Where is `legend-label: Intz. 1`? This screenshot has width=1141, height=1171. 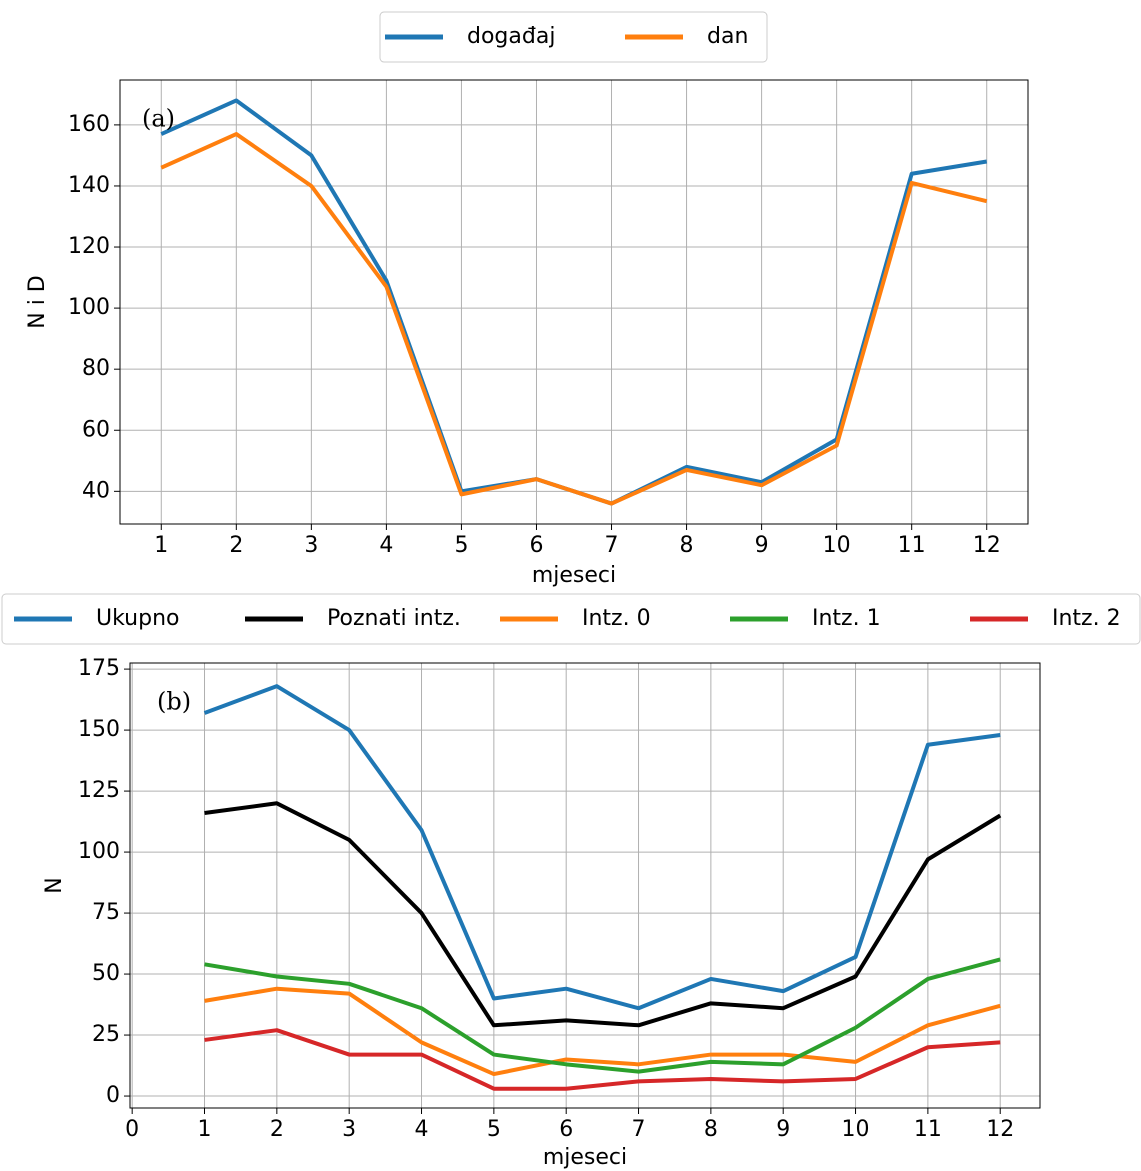
legend-label: Intz. 1 is located at coordinates (846, 618).